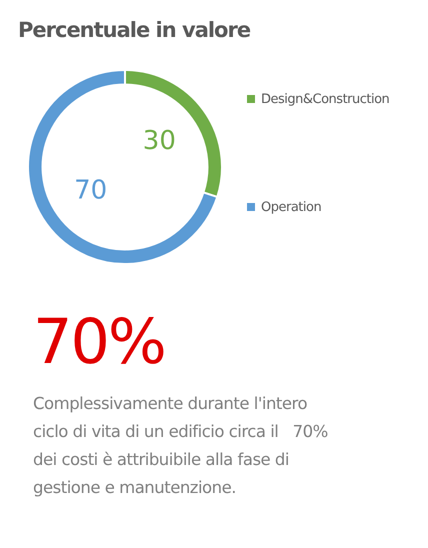 Image resolution: width=428 pixels, height=548 pixels. What do you see at coordinates (181, 446) in the screenshot?
I see `text: Complessivamente durante l'intero ciclo di vita di un edificio circa il 70% dei costi è attribuibile alla fase di gestione e manutenzione.` at bounding box center [181, 446].